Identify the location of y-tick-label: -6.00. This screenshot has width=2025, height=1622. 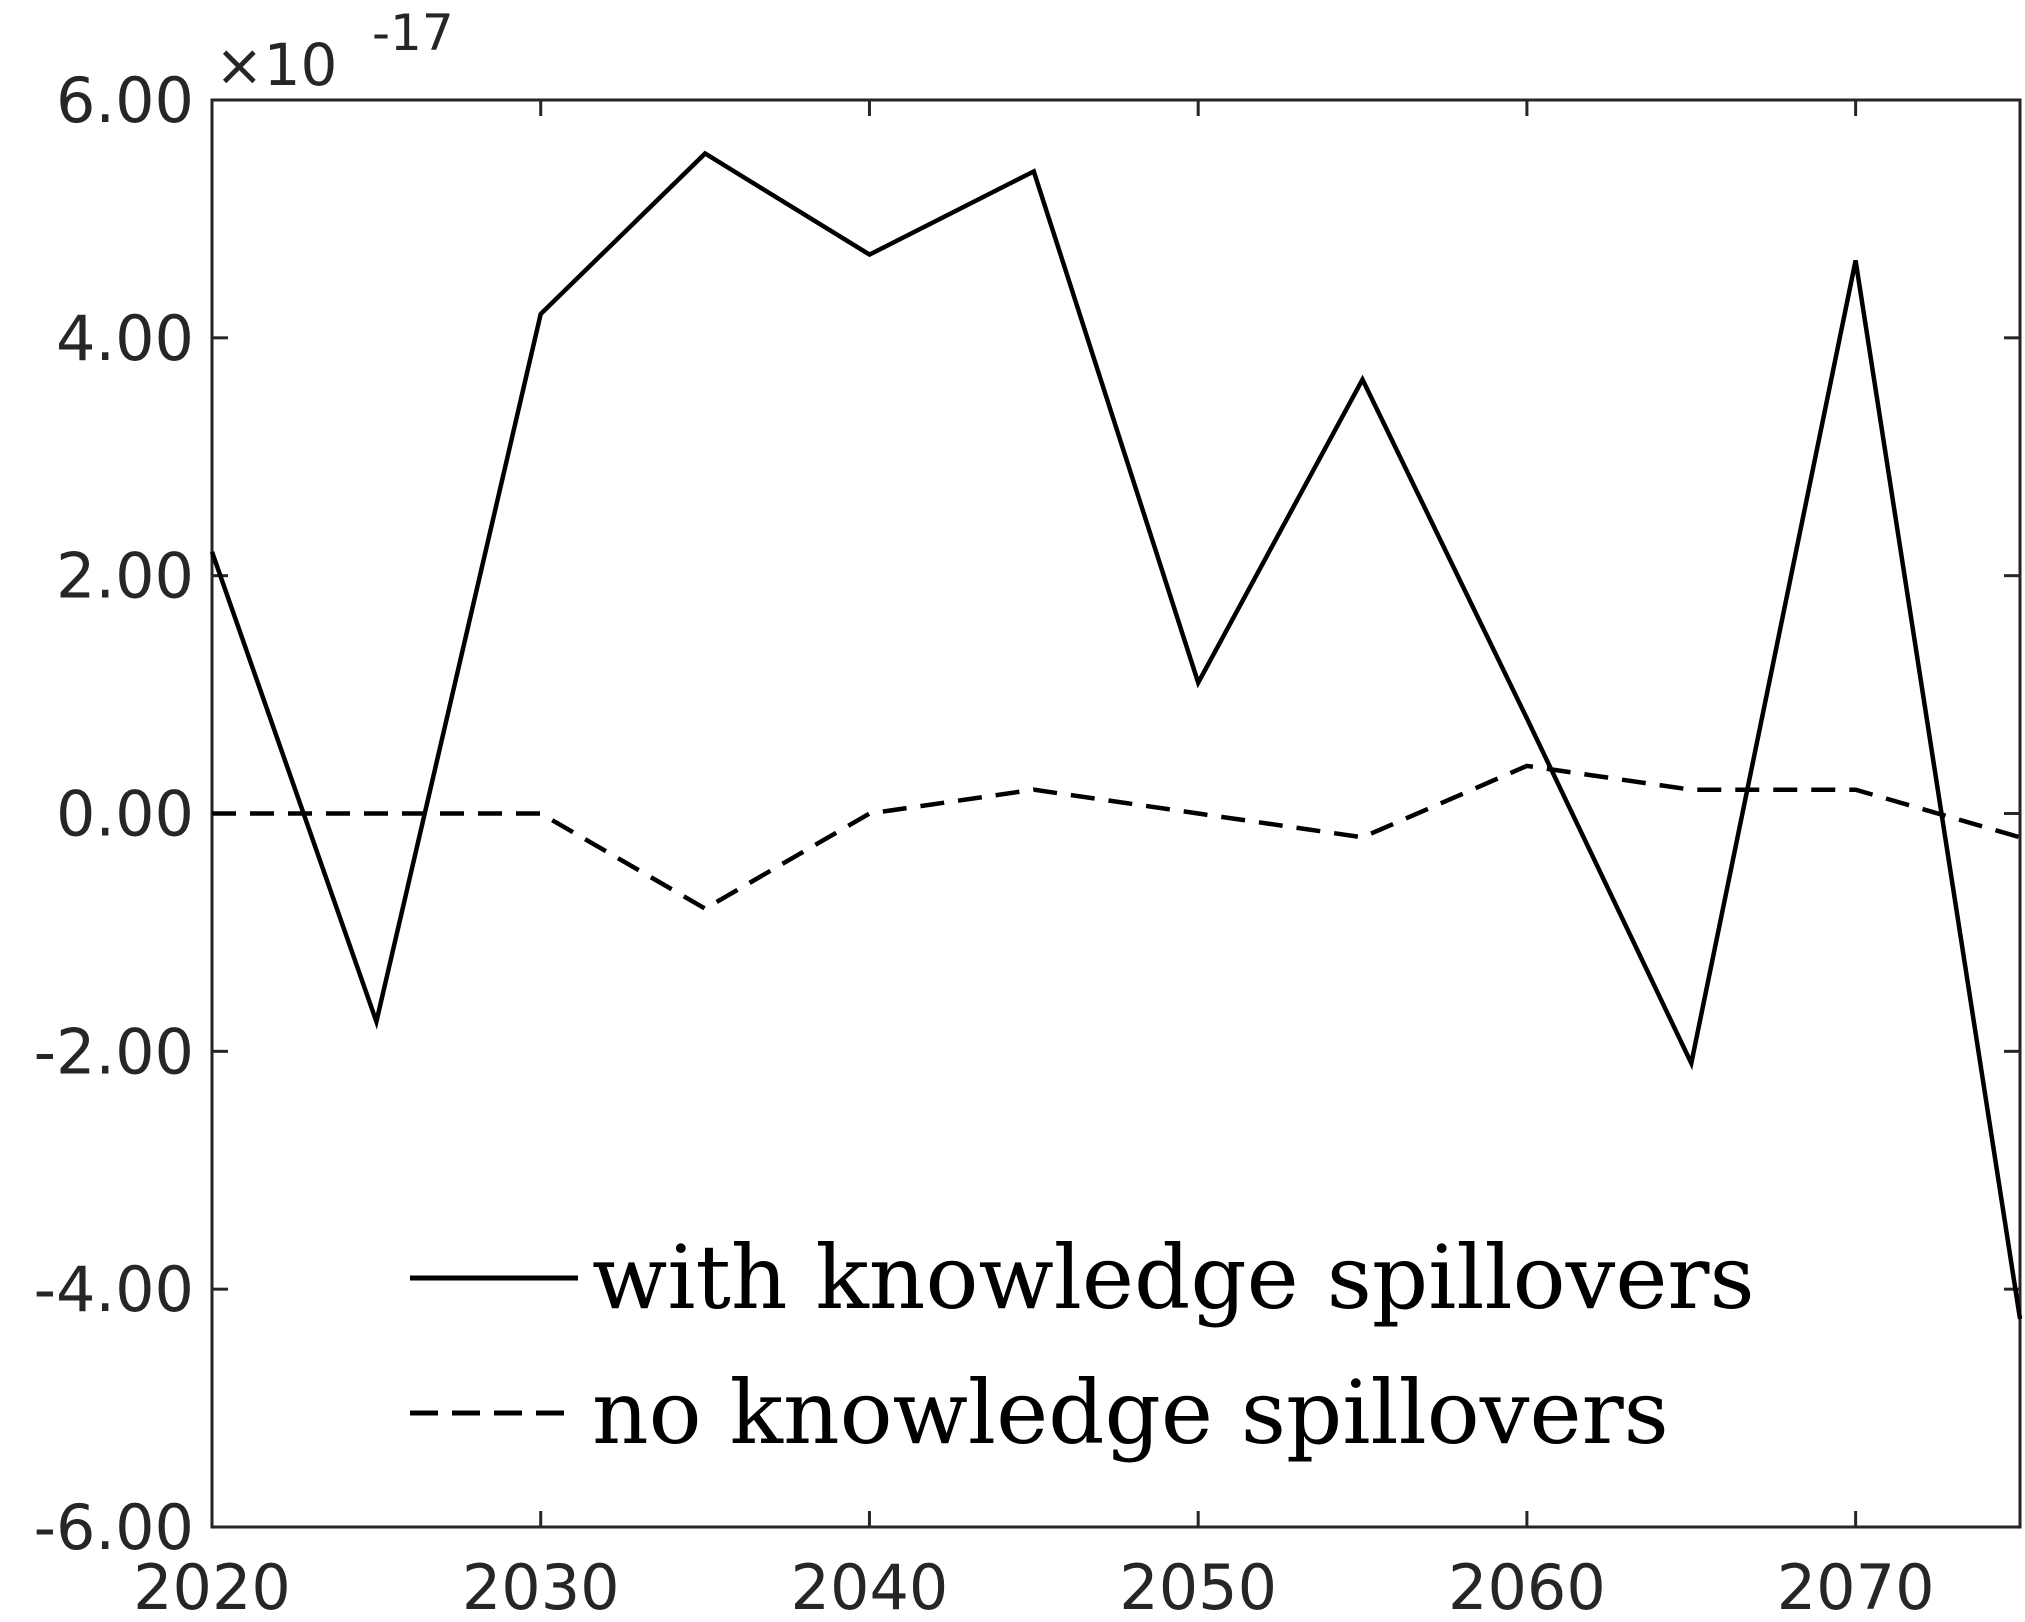
(114, 1527).